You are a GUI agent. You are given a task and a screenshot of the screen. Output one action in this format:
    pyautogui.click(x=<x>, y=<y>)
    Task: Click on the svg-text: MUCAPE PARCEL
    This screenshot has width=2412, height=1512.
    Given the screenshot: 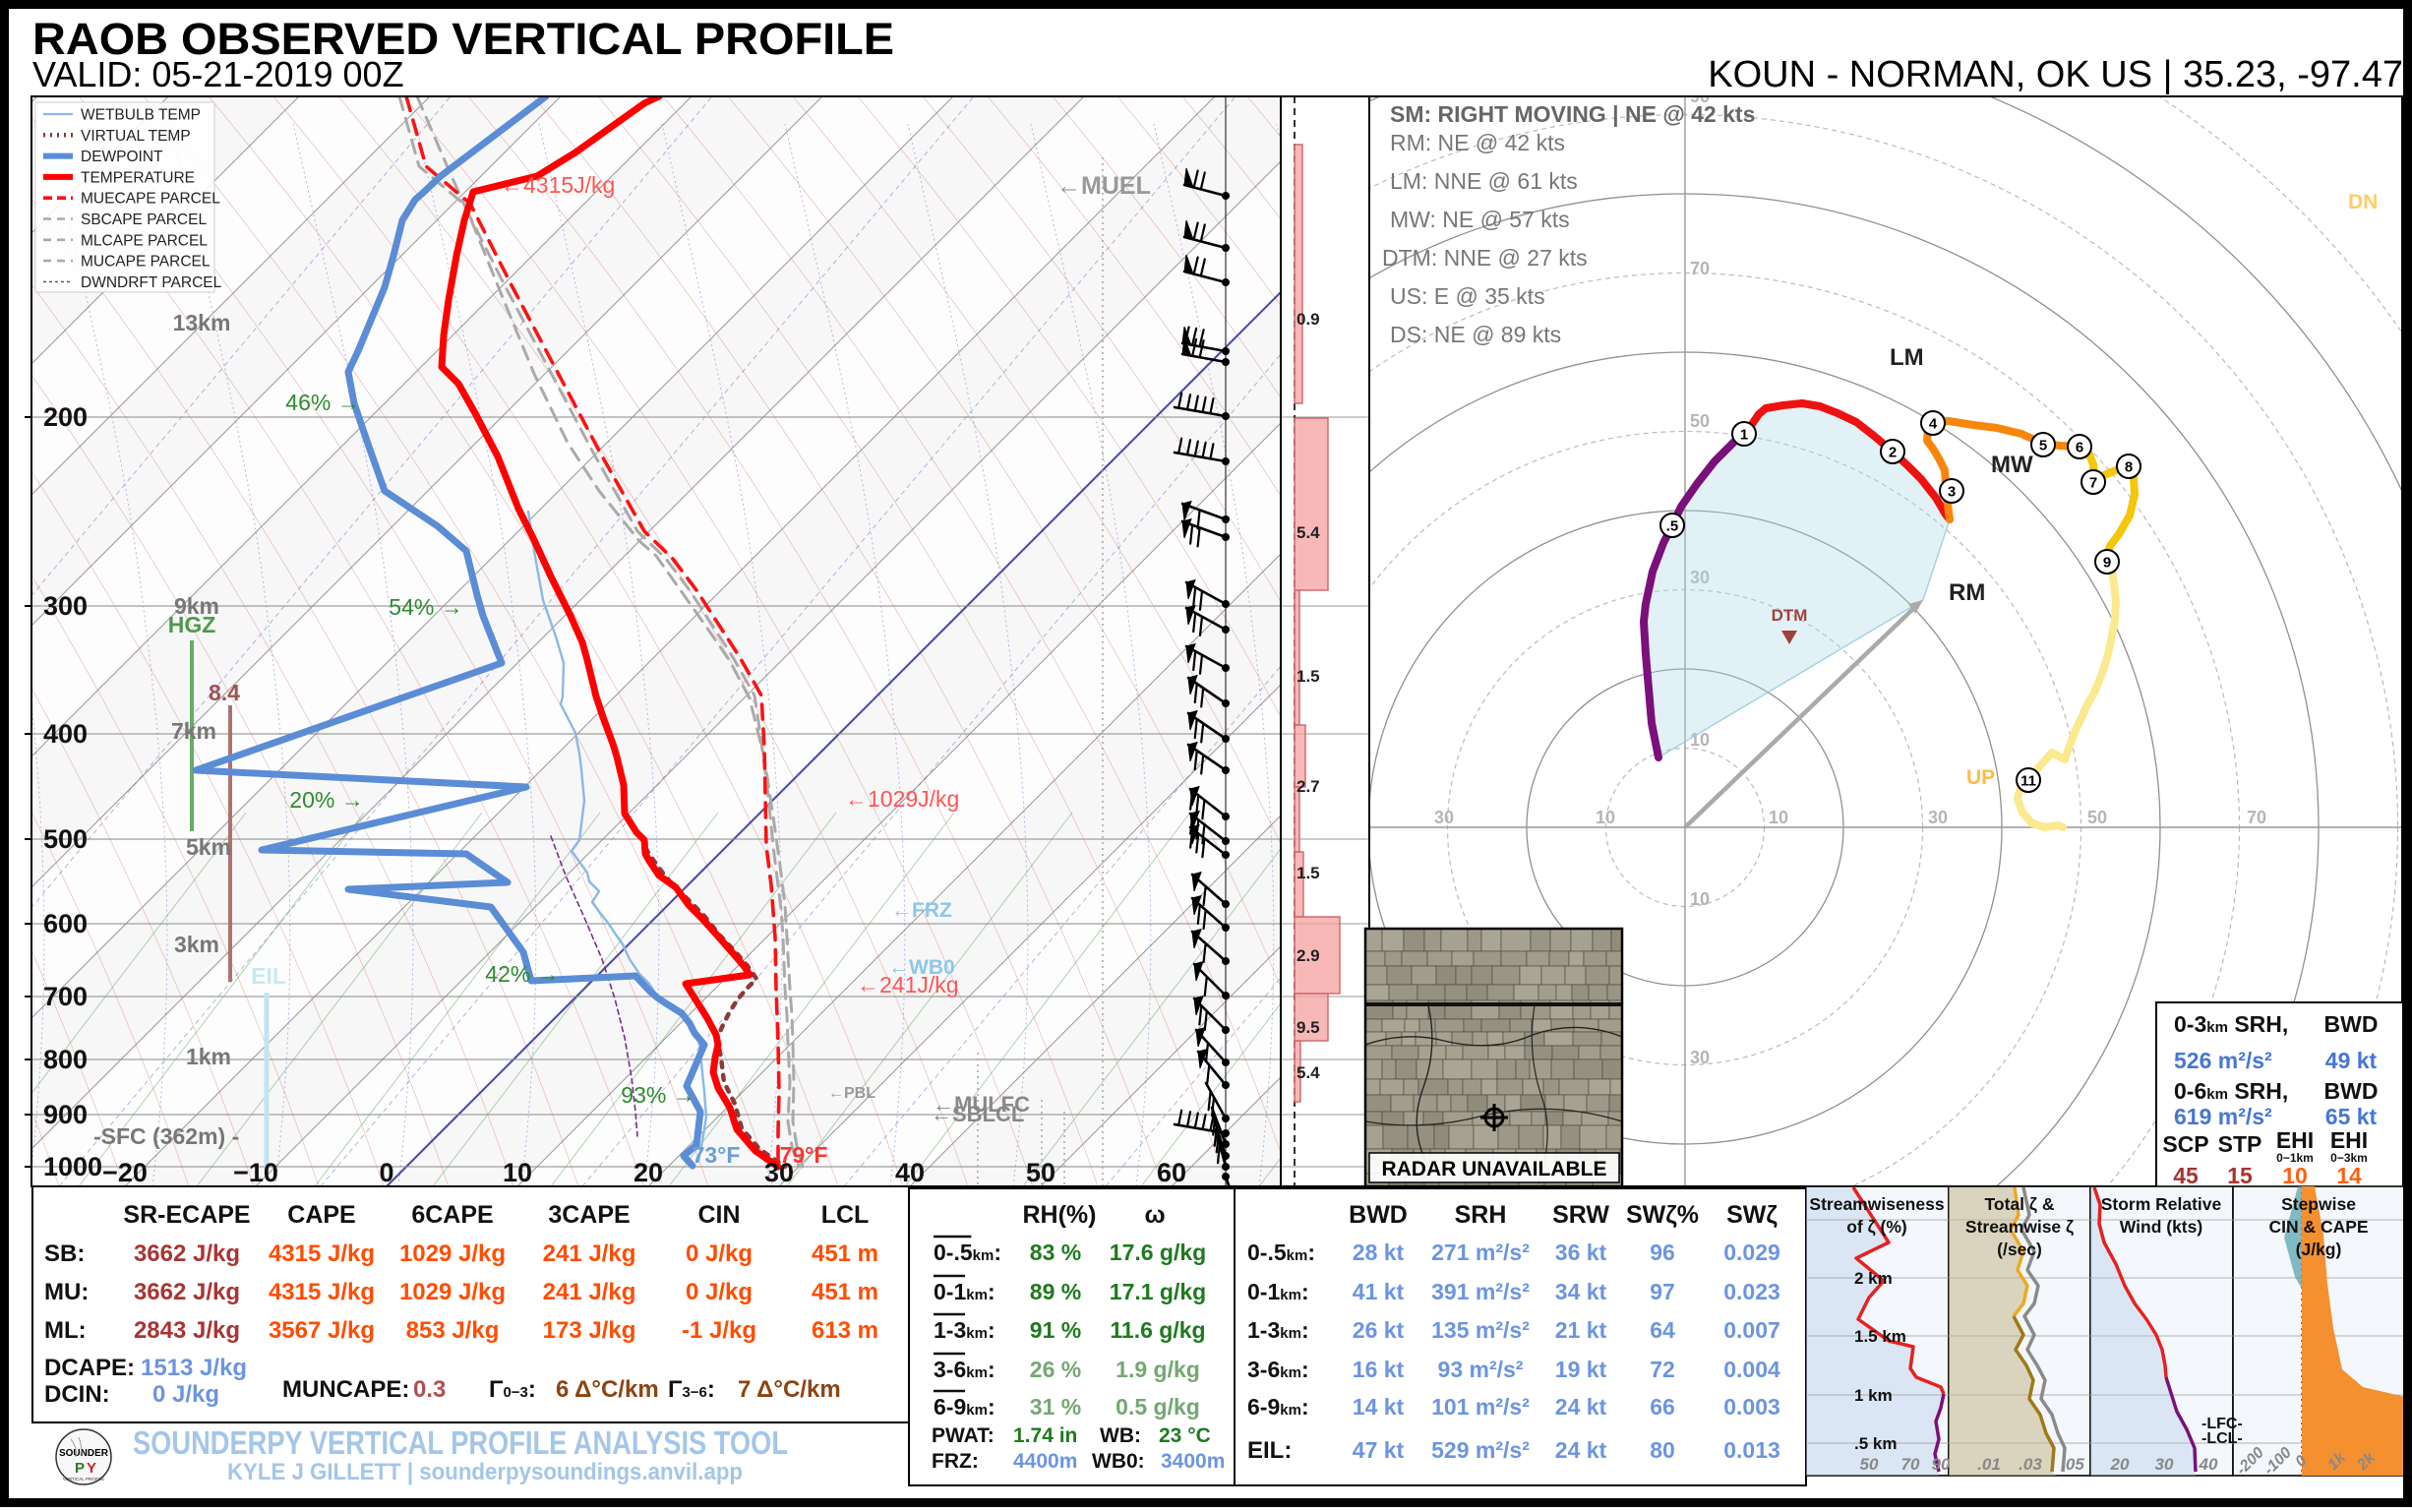 What is the action you would take?
    pyautogui.click(x=146, y=263)
    